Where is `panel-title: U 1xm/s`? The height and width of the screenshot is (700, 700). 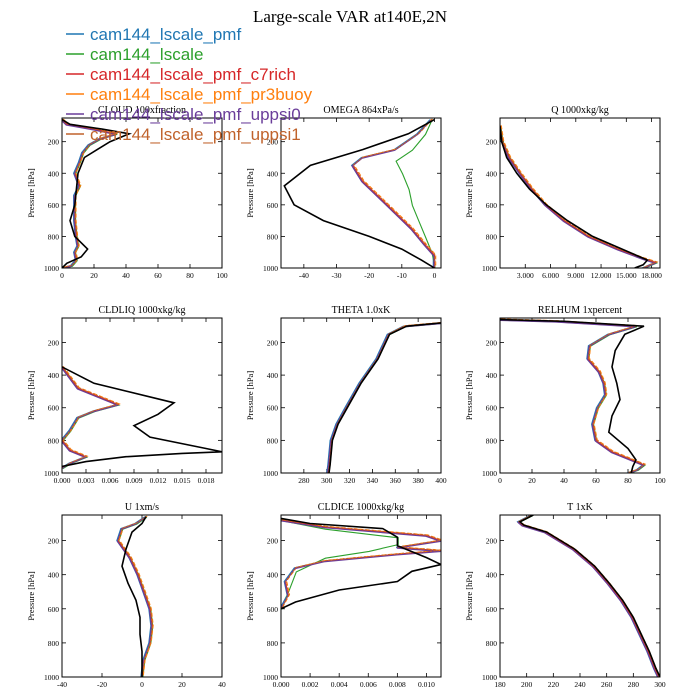 panel-title: U 1xm/s is located at coordinates (142, 507).